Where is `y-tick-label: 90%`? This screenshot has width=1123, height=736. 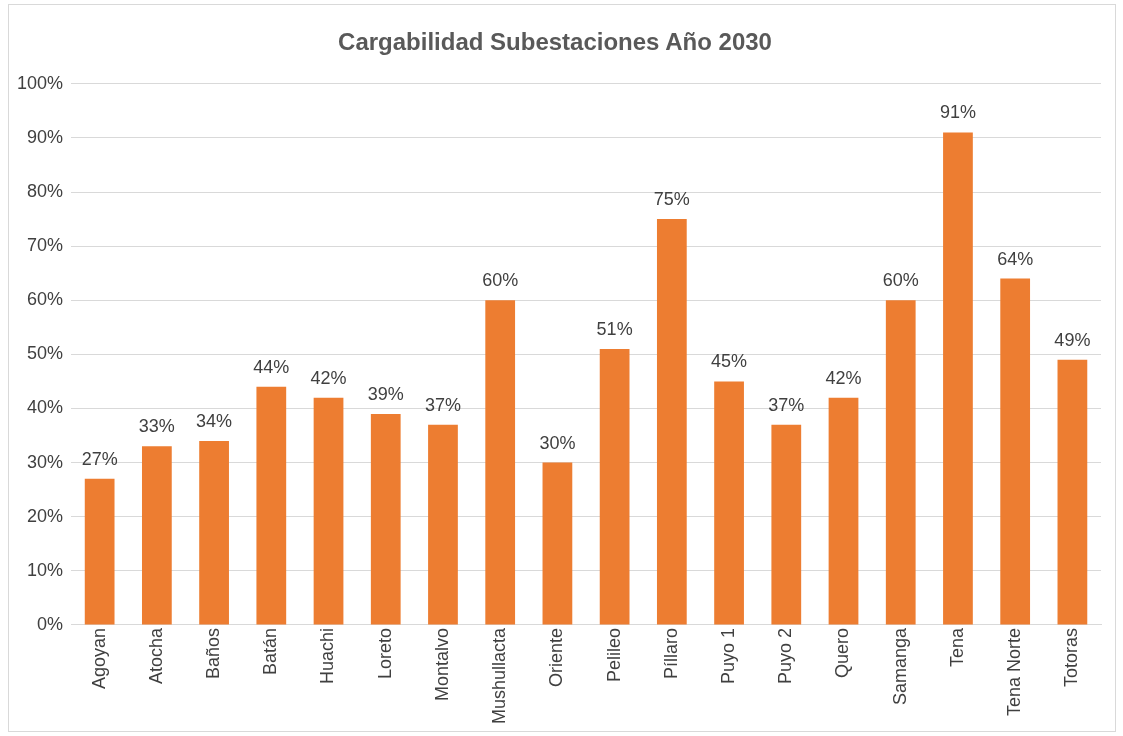
y-tick-label: 90% is located at coordinates (45, 136).